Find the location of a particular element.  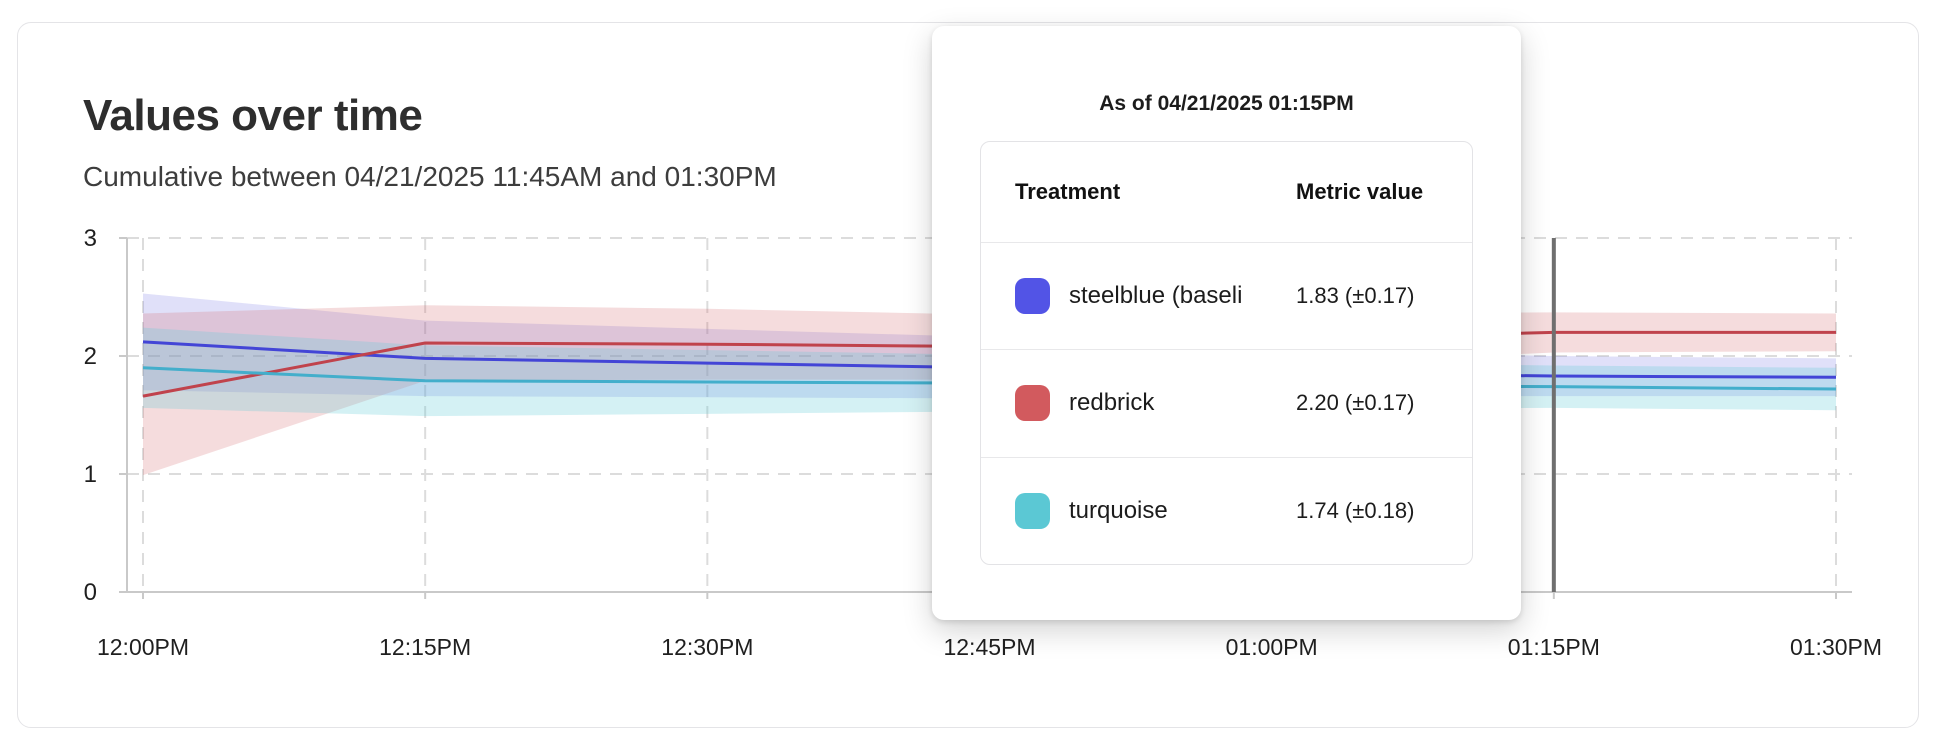

series-name: turquoise is located at coordinates (1118, 510).